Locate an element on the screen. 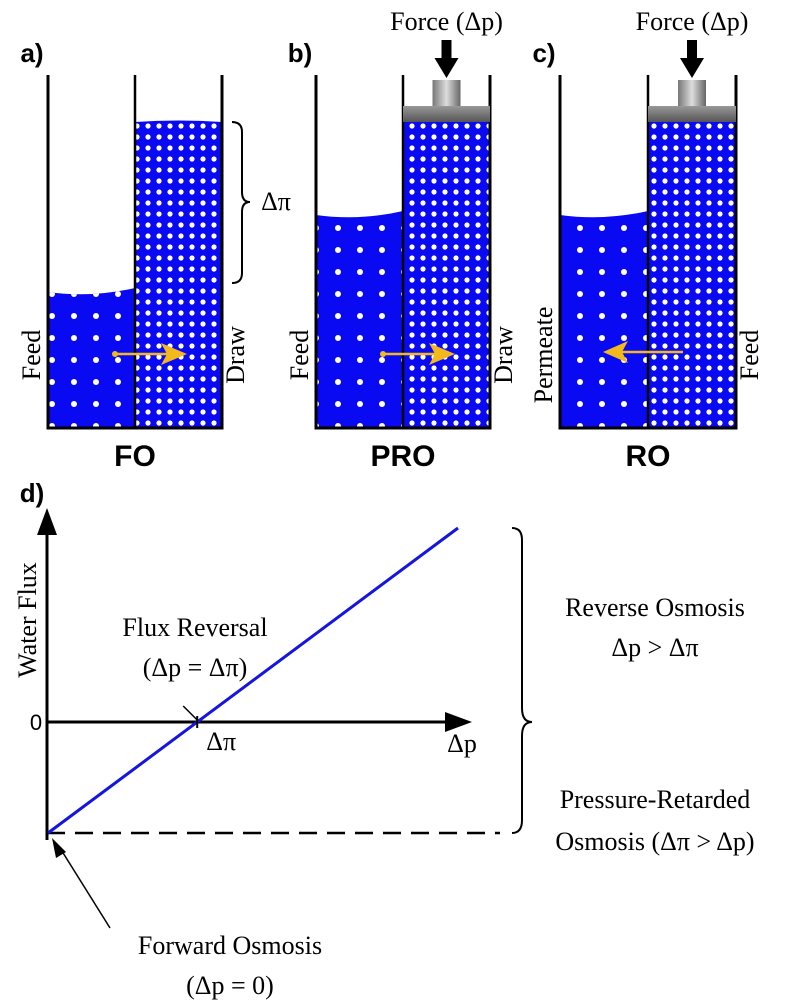  panel-title: PRO is located at coordinates (402, 456).